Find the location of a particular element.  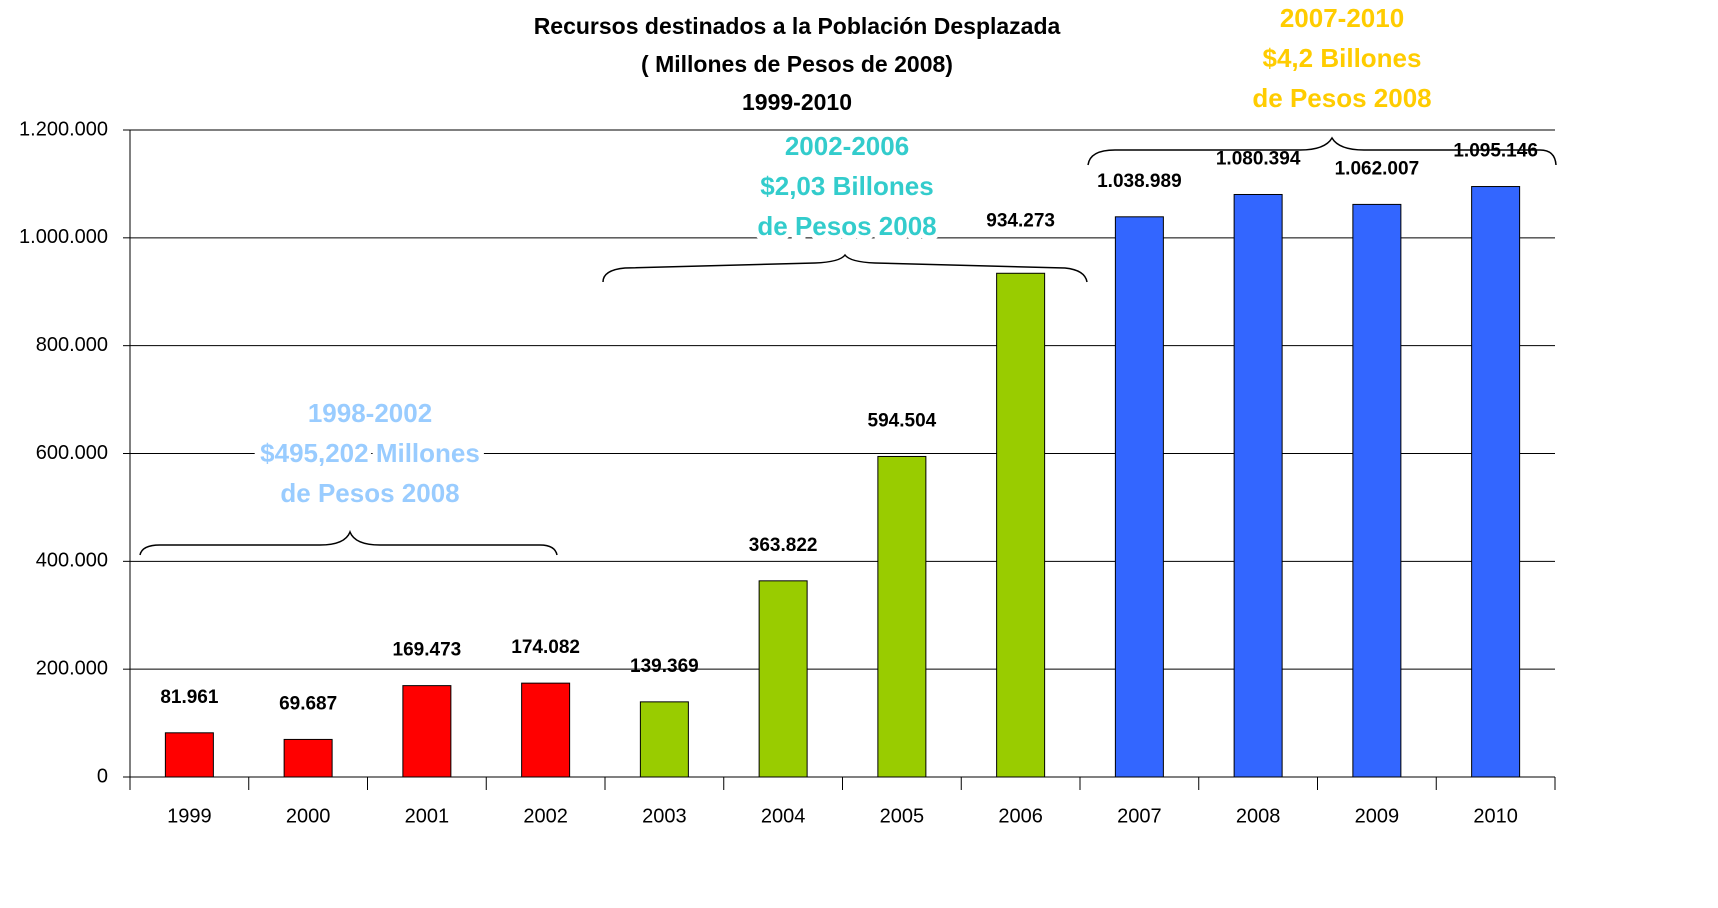

x-tick-label: 2004 is located at coordinates (783, 816).